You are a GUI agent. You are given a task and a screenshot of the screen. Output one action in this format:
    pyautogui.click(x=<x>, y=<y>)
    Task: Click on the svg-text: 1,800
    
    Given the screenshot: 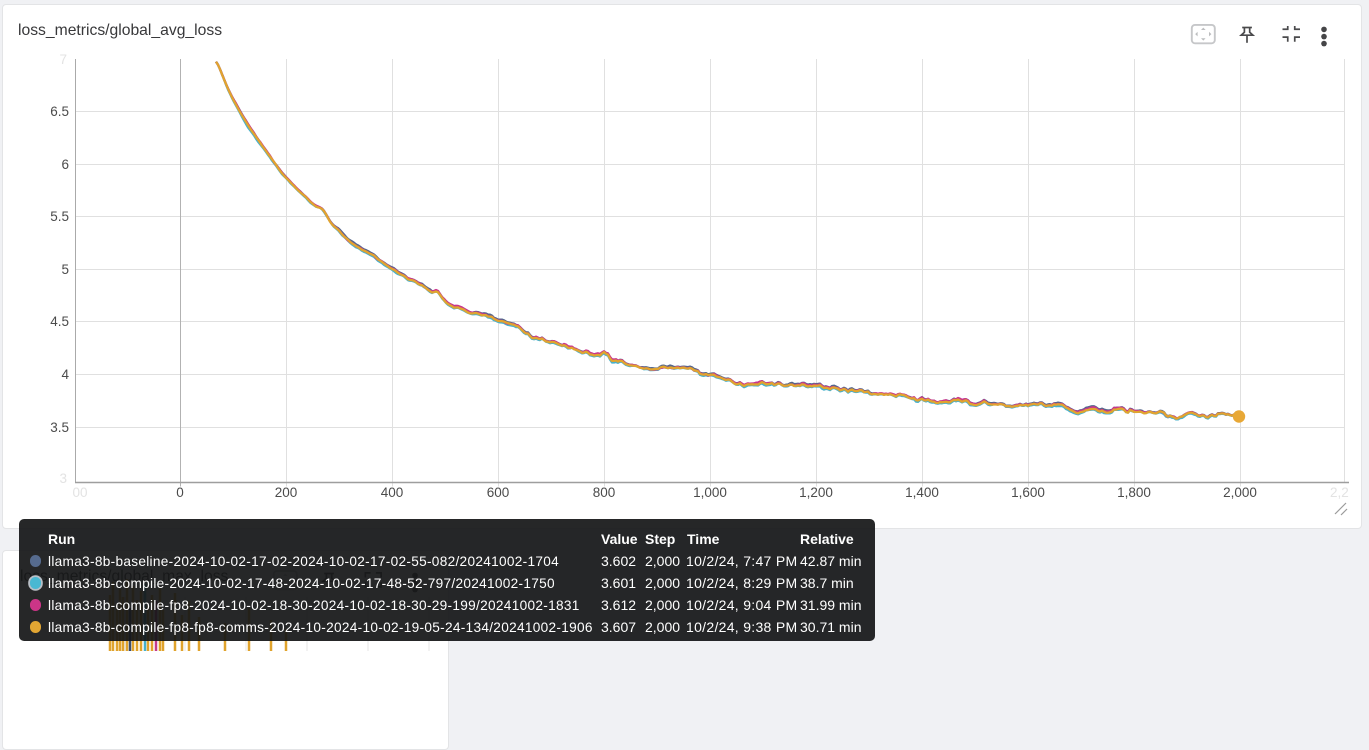 What is the action you would take?
    pyautogui.click(x=1134, y=492)
    